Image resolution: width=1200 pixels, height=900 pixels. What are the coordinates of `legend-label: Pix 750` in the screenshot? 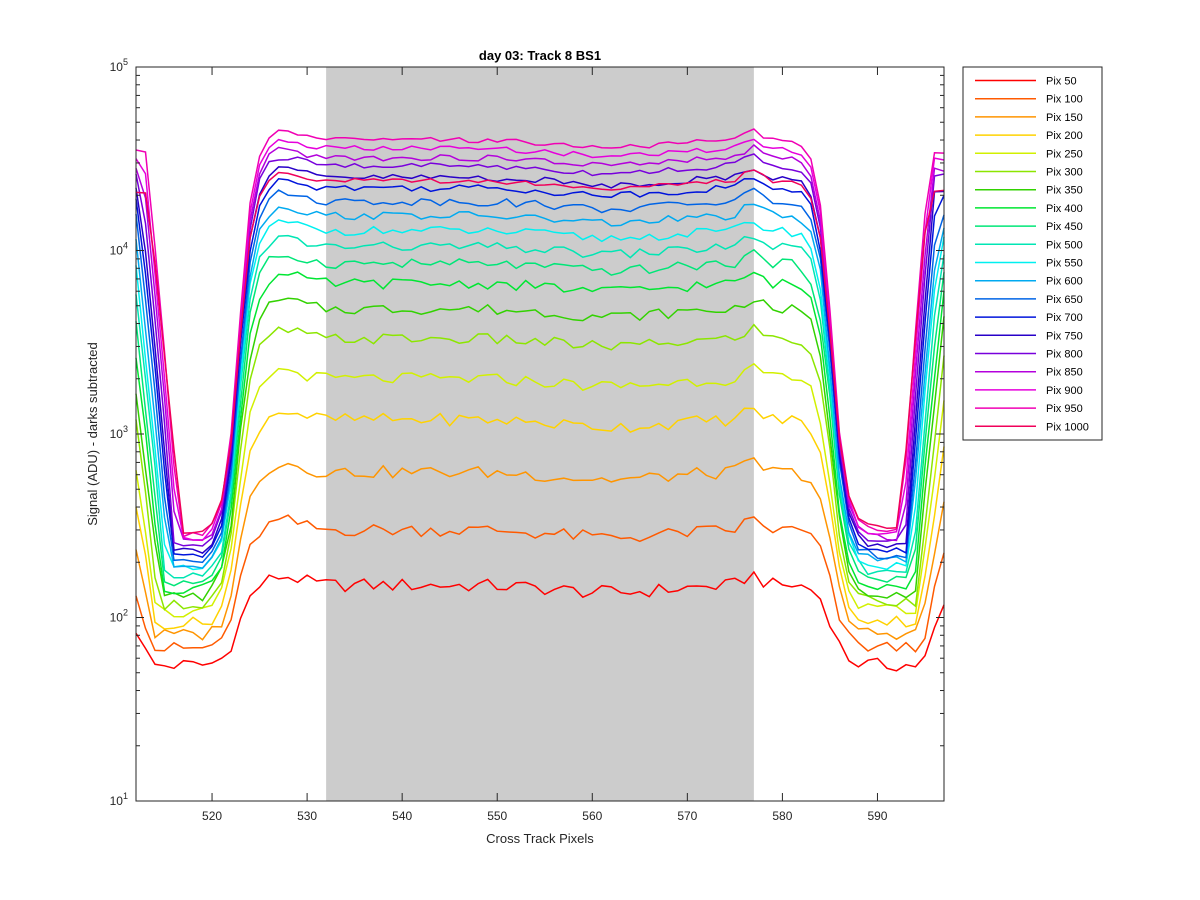 It's located at (1064, 336).